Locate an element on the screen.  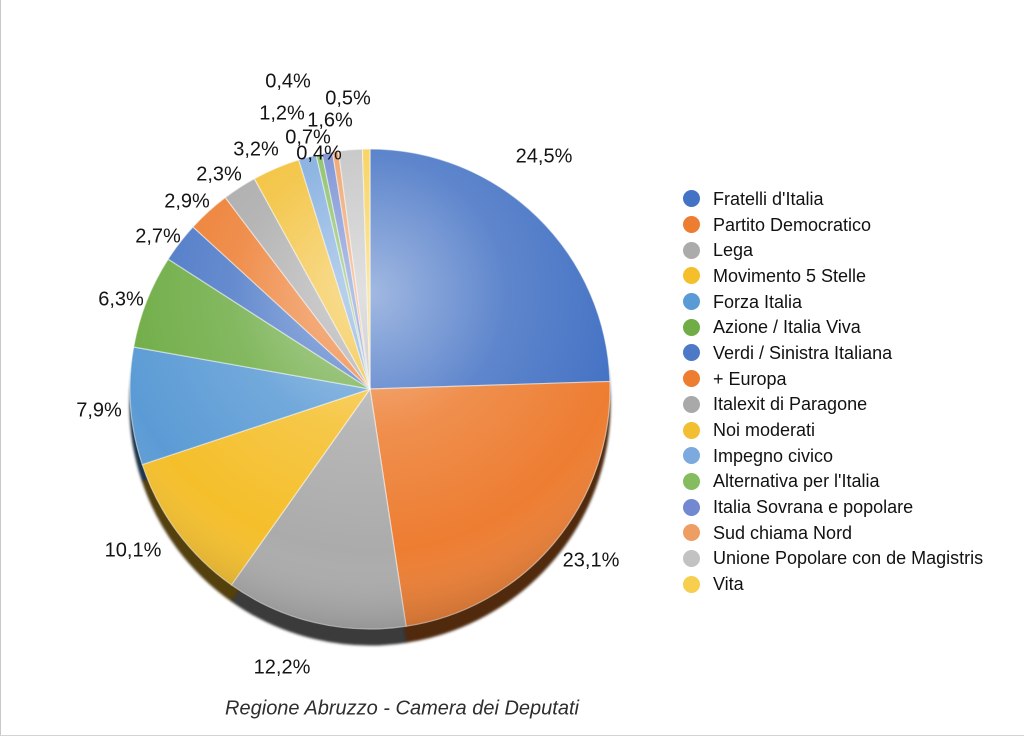
legend-label: Lega is located at coordinates (733, 250).